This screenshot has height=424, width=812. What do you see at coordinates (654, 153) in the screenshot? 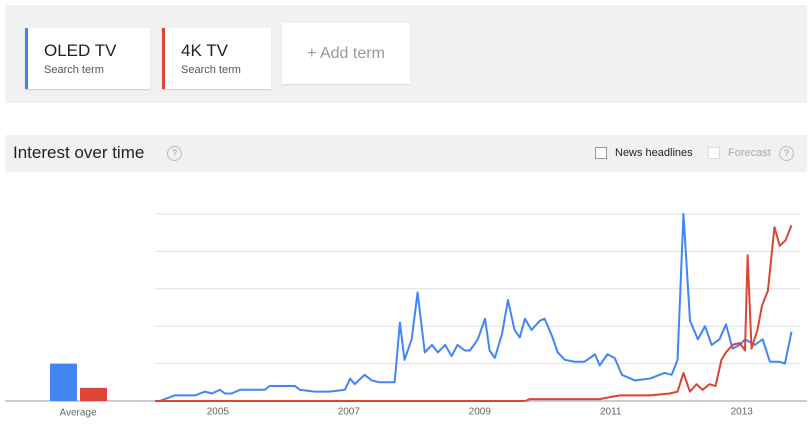
I see `option-label: News headlines` at bounding box center [654, 153].